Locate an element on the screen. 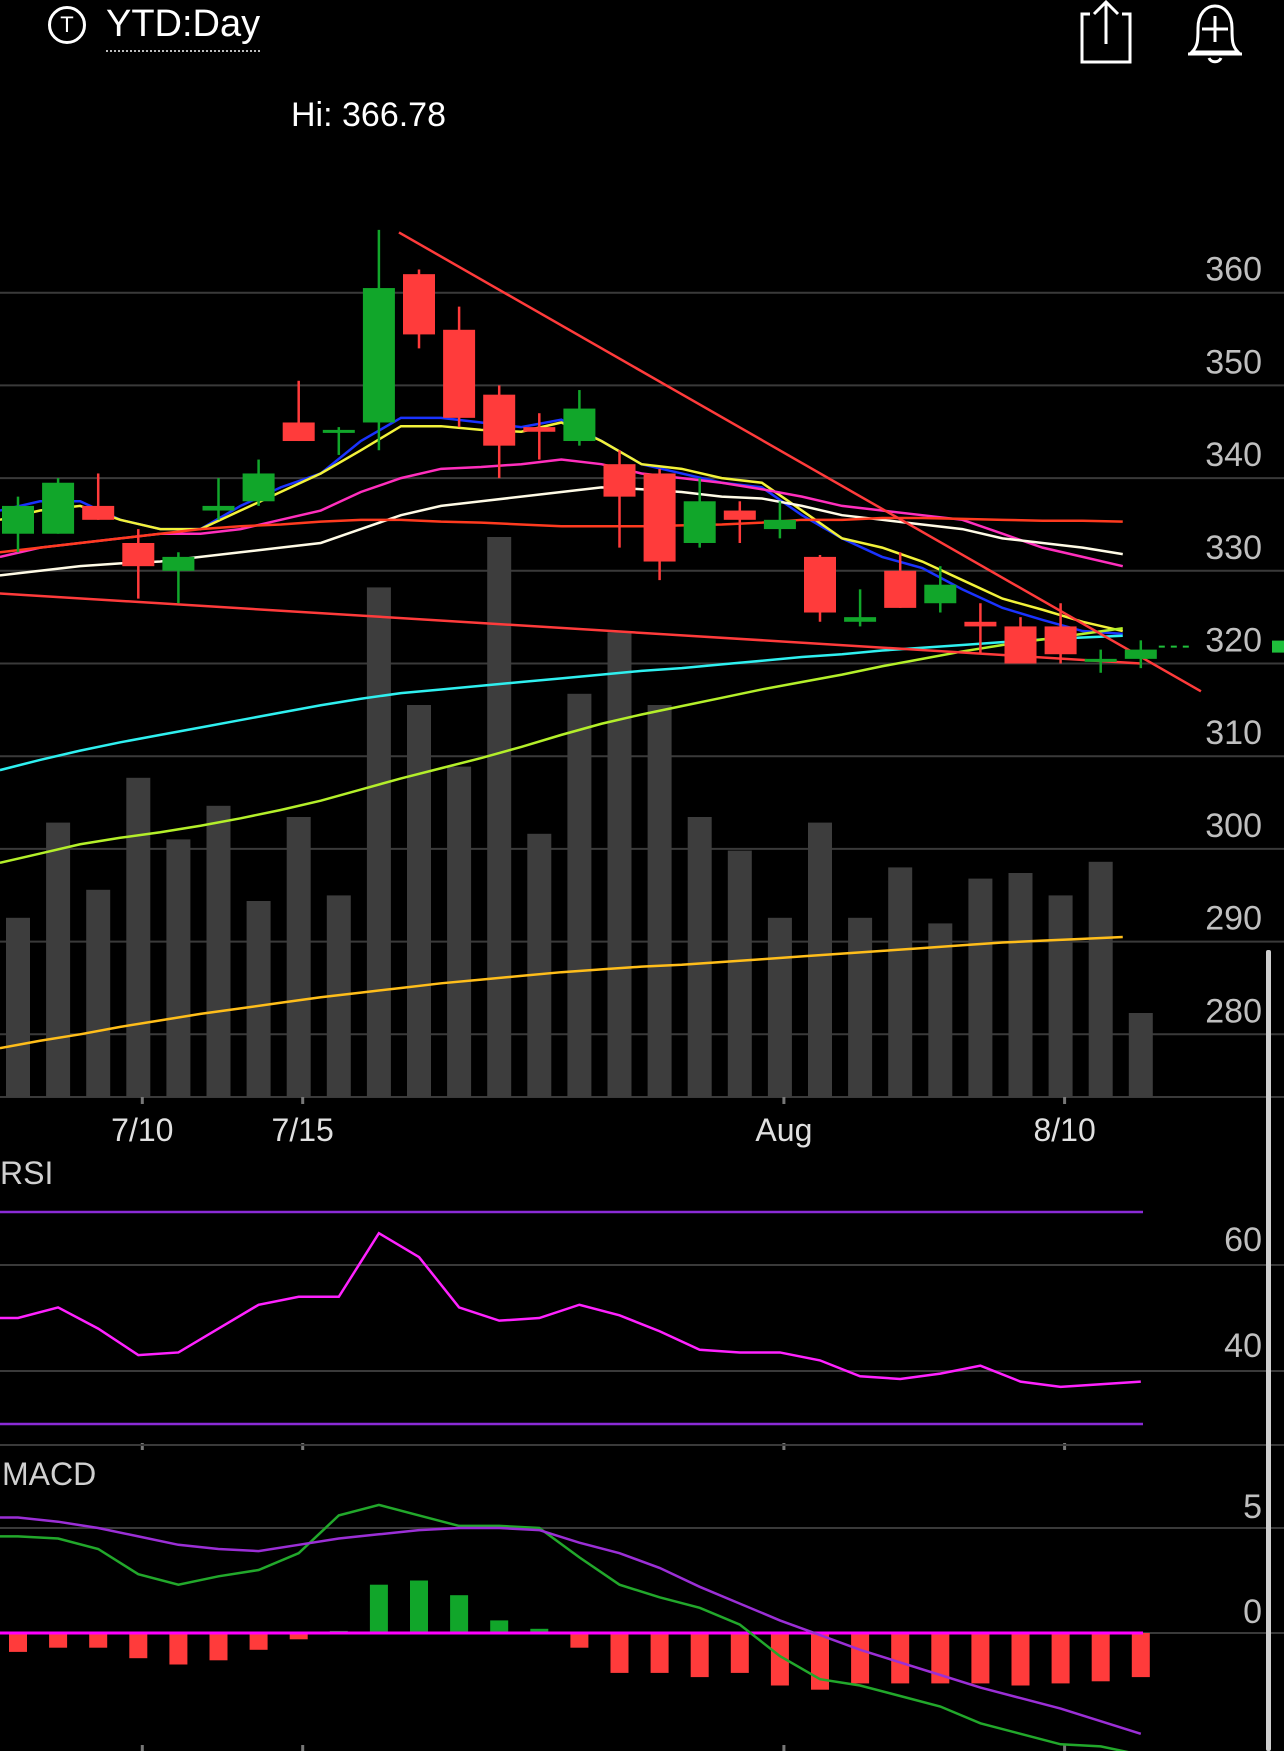 Image resolution: width=1284 pixels, height=1751 pixels. price-tick-label: 360 is located at coordinates (1233, 270).